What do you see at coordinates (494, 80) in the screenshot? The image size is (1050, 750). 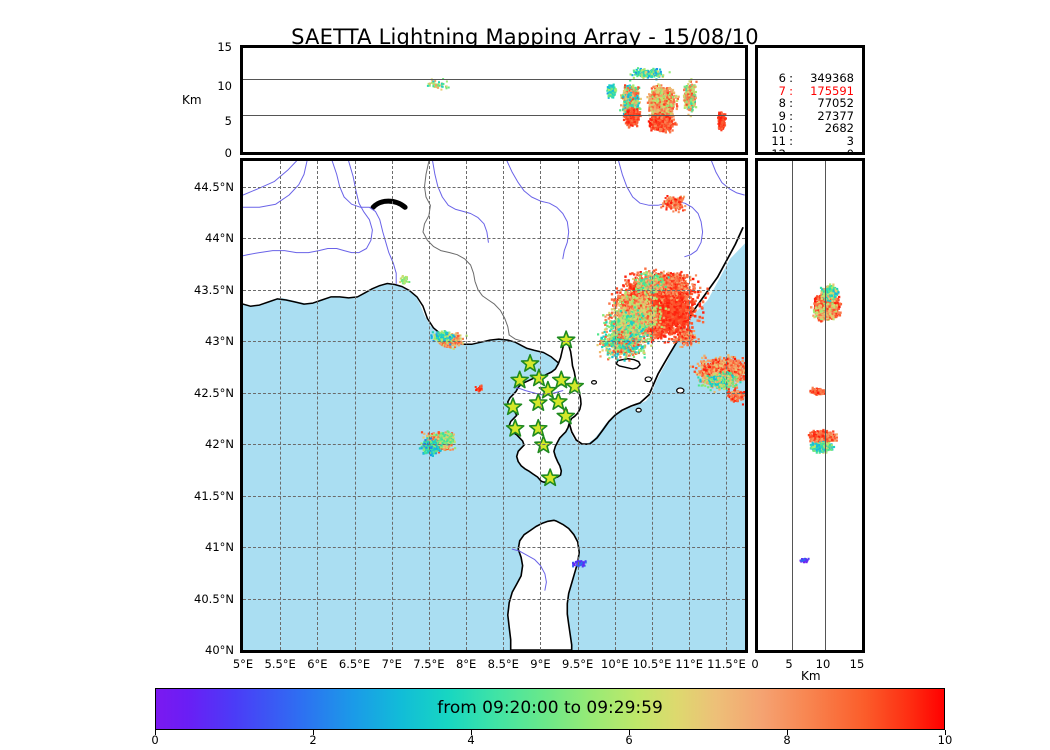 I see `gridline-top-10km` at bounding box center [494, 80].